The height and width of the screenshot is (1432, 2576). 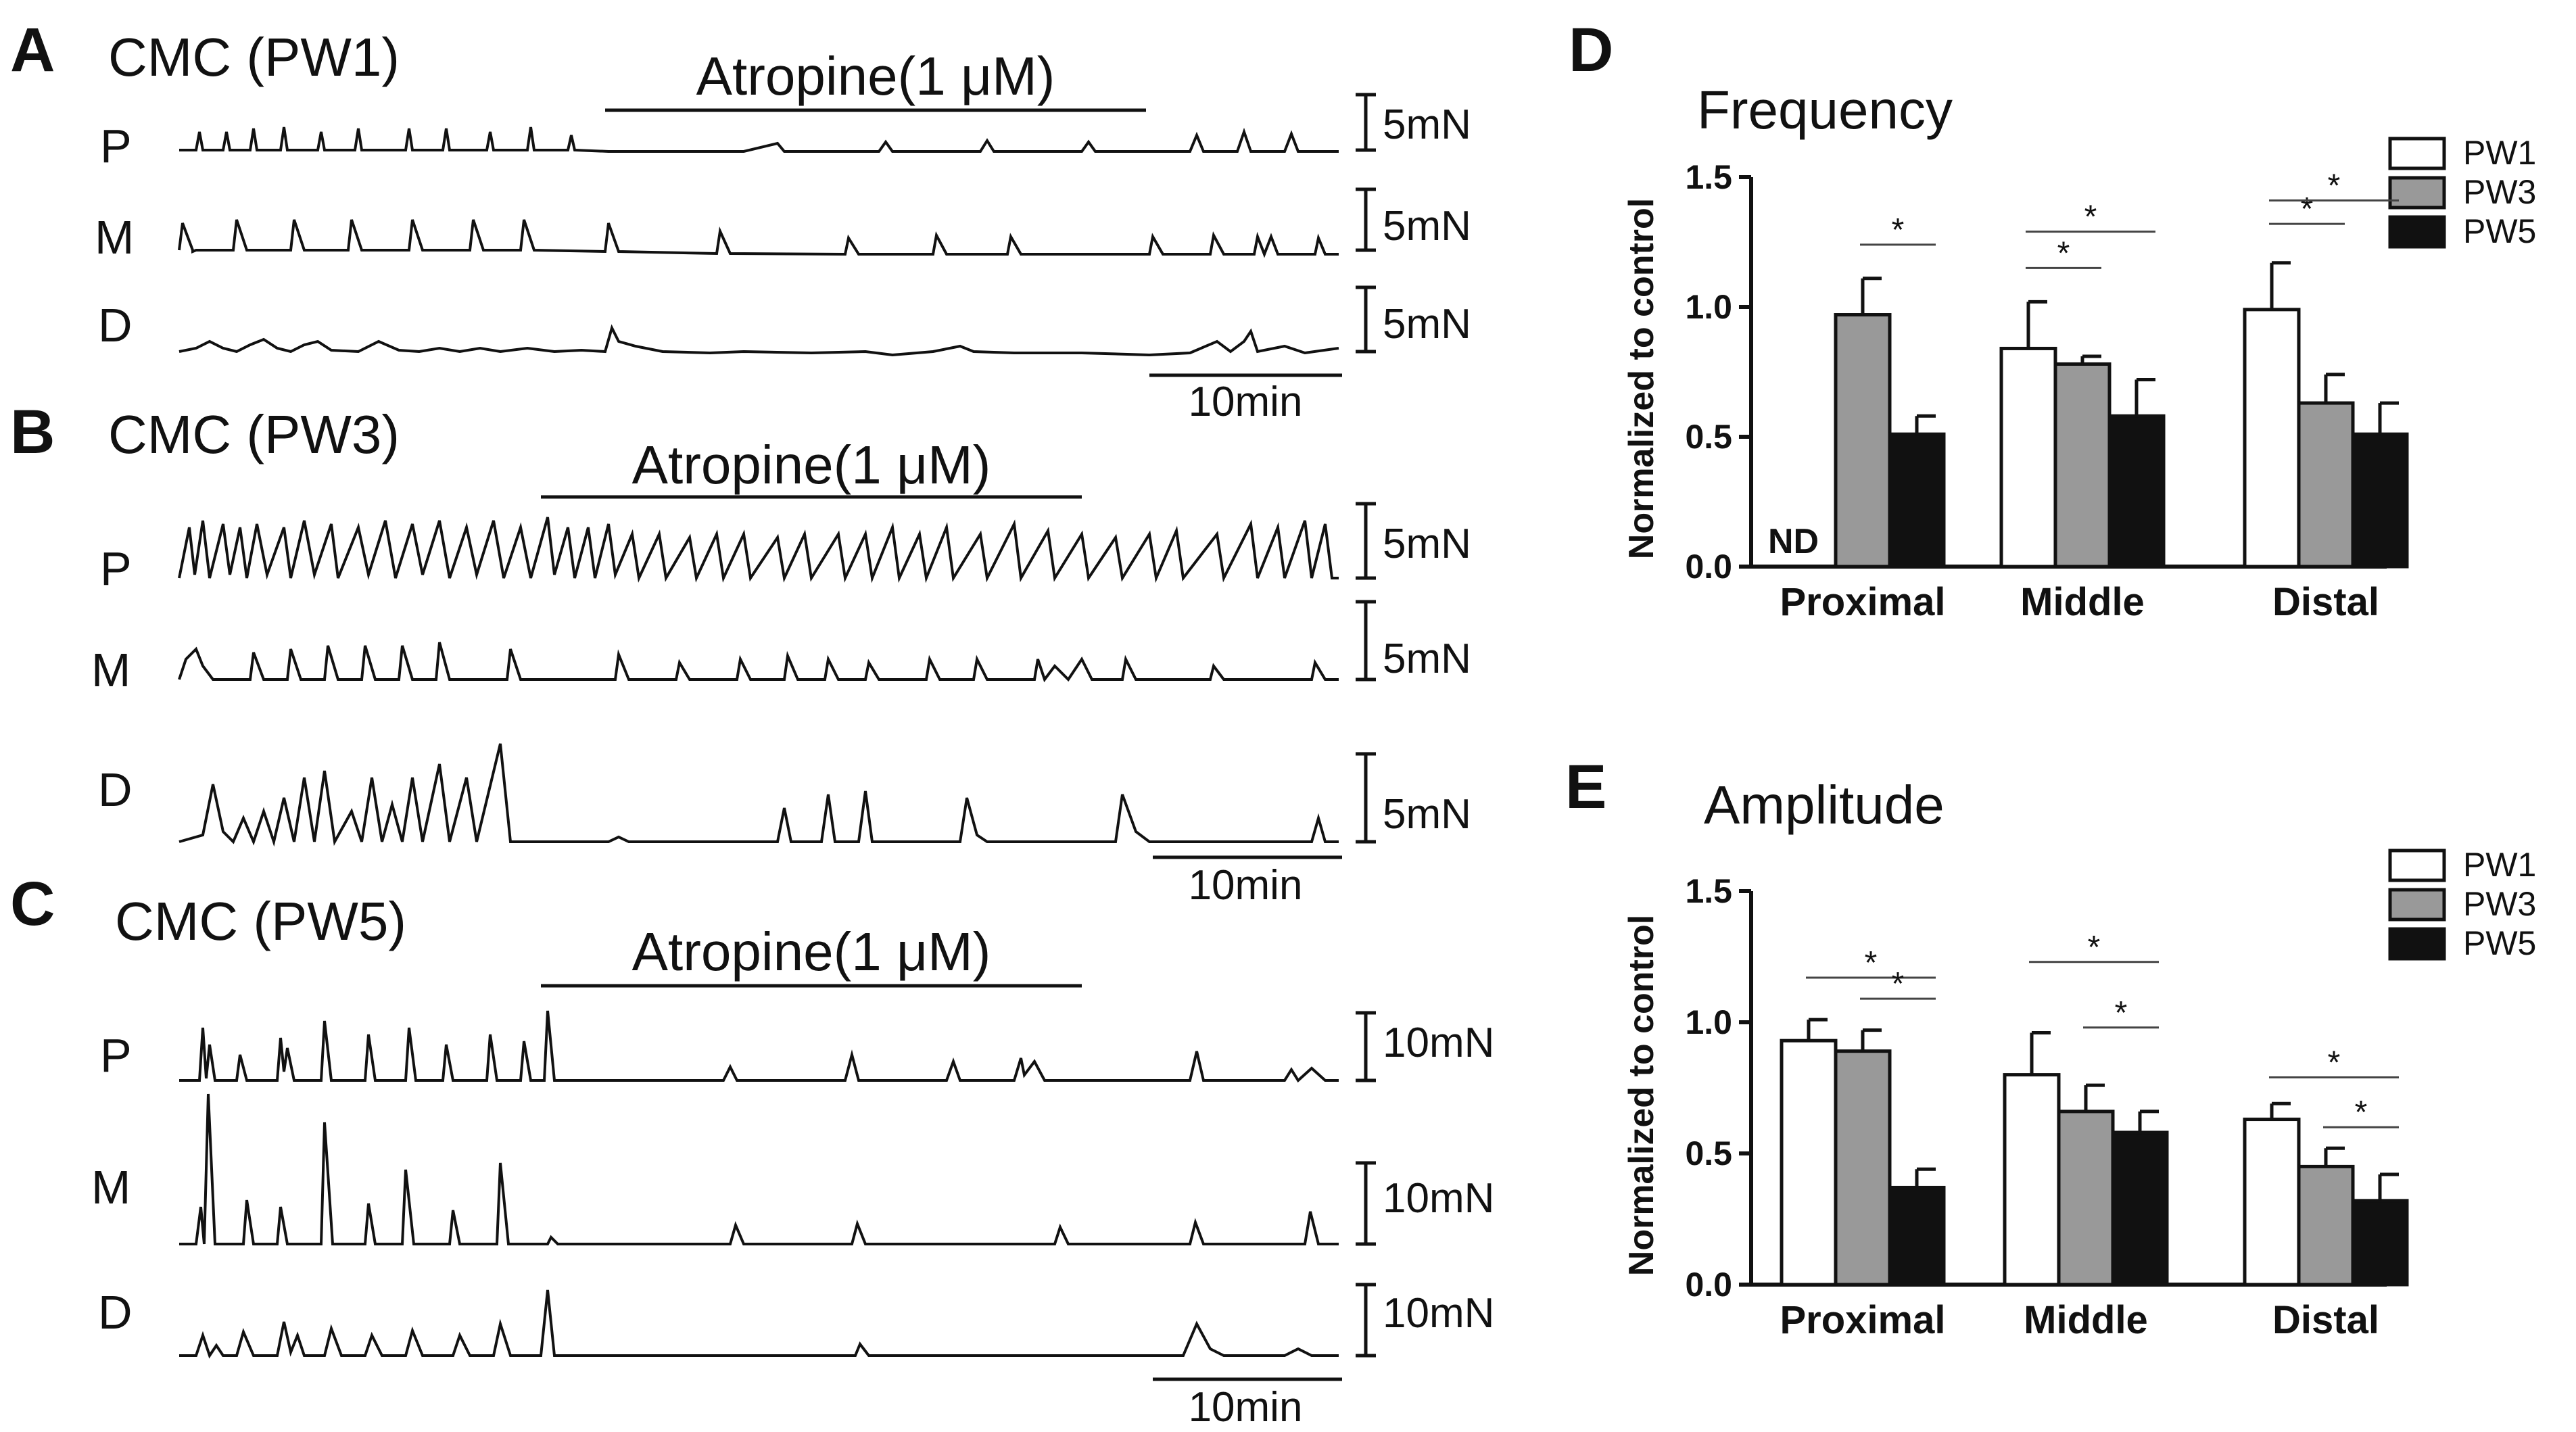 What do you see at coordinates (1438, 1043) in the screenshot?
I see `scale-label-c-p: 10mN` at bounding box center [1438, 1043].